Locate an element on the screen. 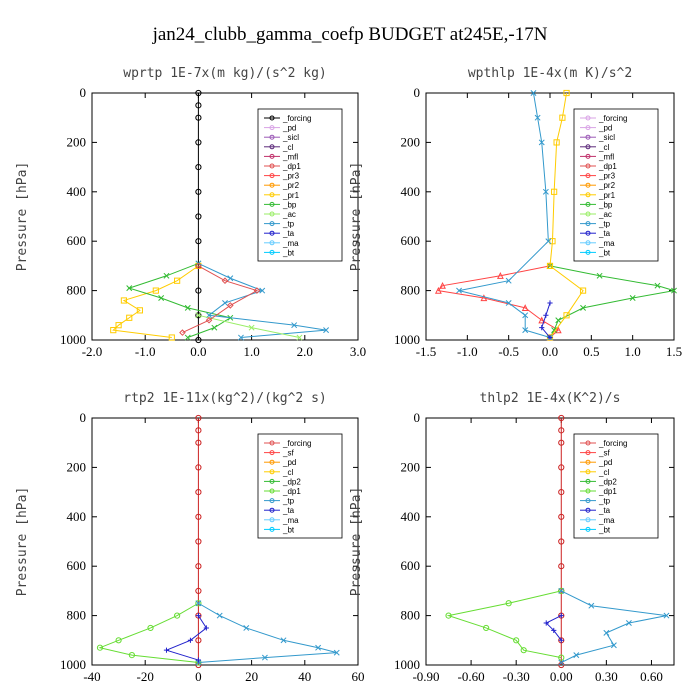  panel-title: thlp2 1E-4x(K^2)/s is located at coordinates (550, 398).